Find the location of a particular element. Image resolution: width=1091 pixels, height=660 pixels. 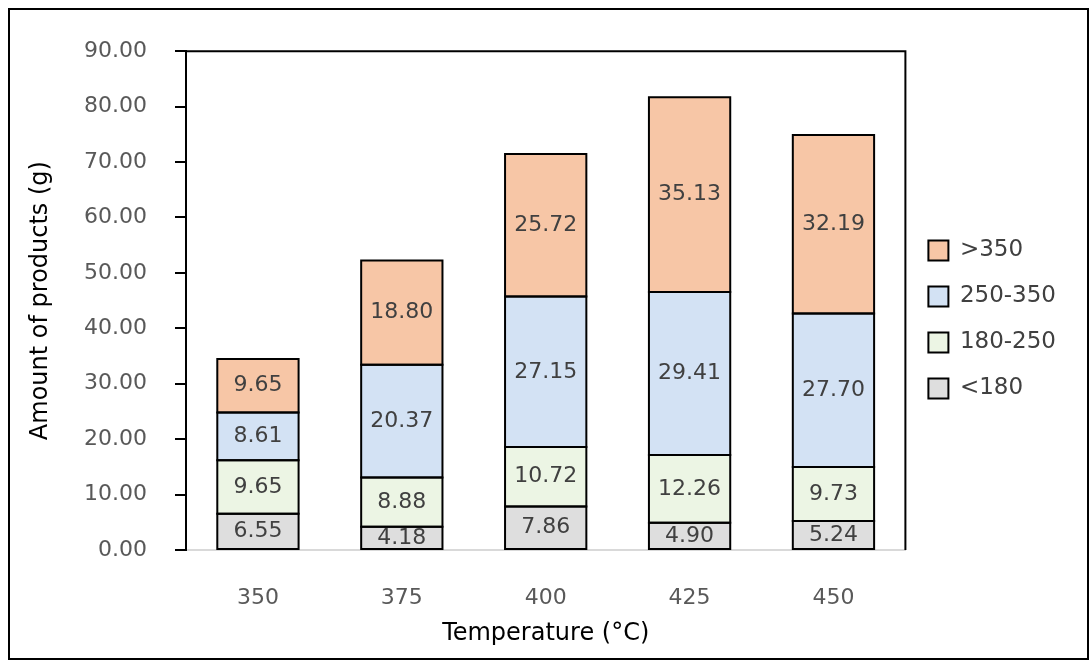

y-tick-label: 70.00 is located at coordinates (115, 160).